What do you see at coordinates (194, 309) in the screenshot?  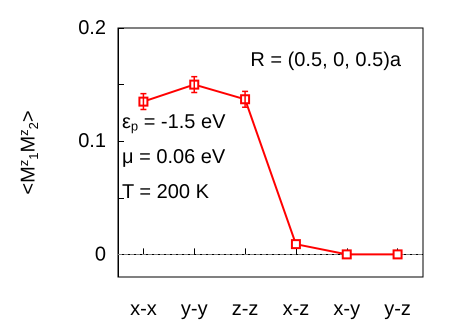 I see `x-tick-label: y-y` at bounding box center [194, 309].